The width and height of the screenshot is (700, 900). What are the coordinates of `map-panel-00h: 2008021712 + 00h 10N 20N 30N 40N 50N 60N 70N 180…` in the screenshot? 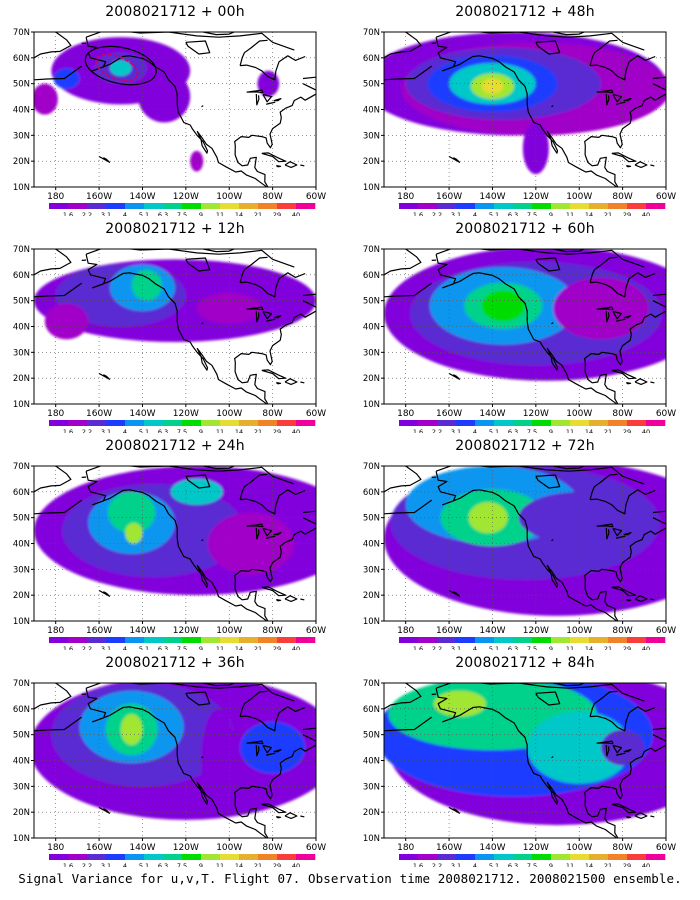 It's located at (175, 108).